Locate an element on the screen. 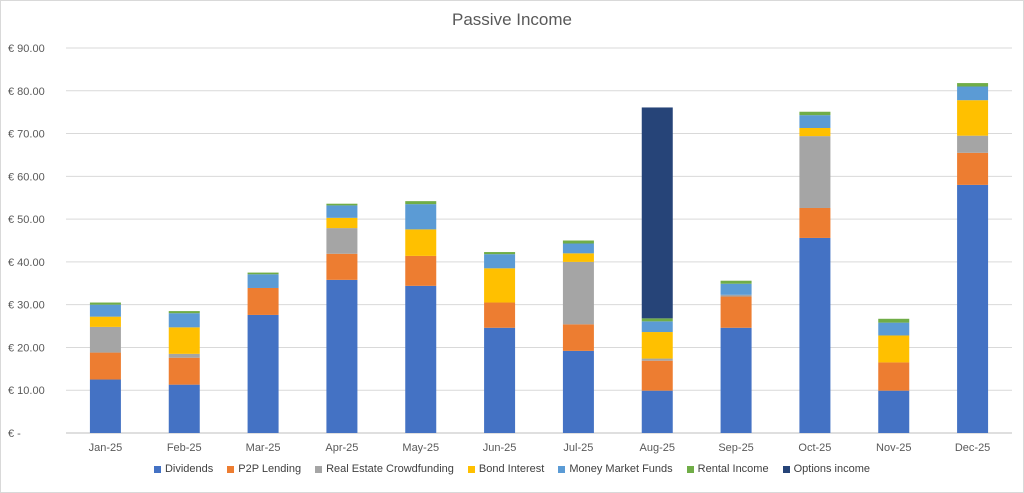 The image size is (1024, 493). y-tick-label: € 40.00 is located at coordinates (26, 263).